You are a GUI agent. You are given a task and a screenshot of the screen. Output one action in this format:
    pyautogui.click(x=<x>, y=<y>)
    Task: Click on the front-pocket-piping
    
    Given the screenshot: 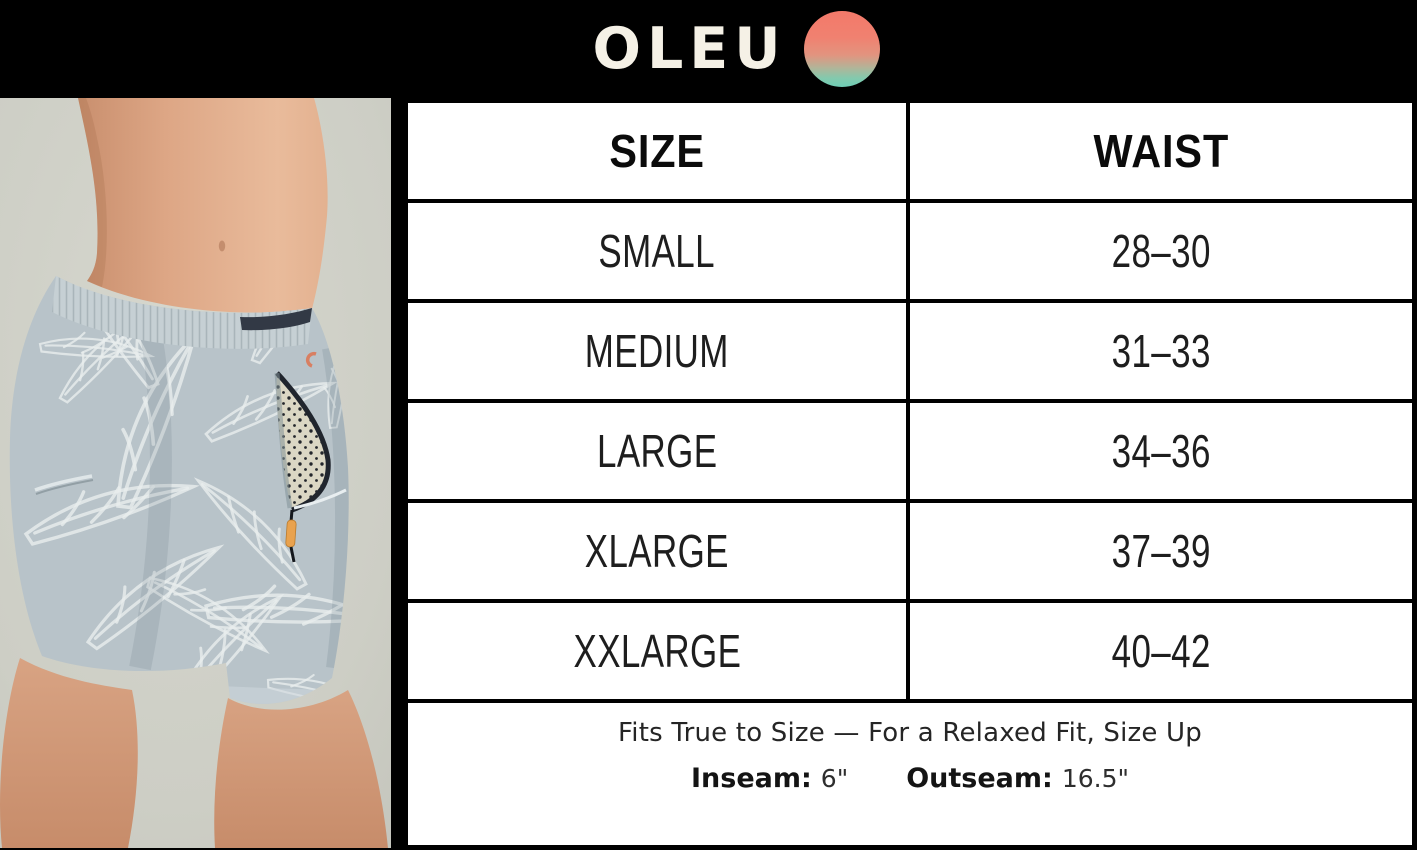 What is the action you would take?
    pyautogui.click(x=320, y=499)
    